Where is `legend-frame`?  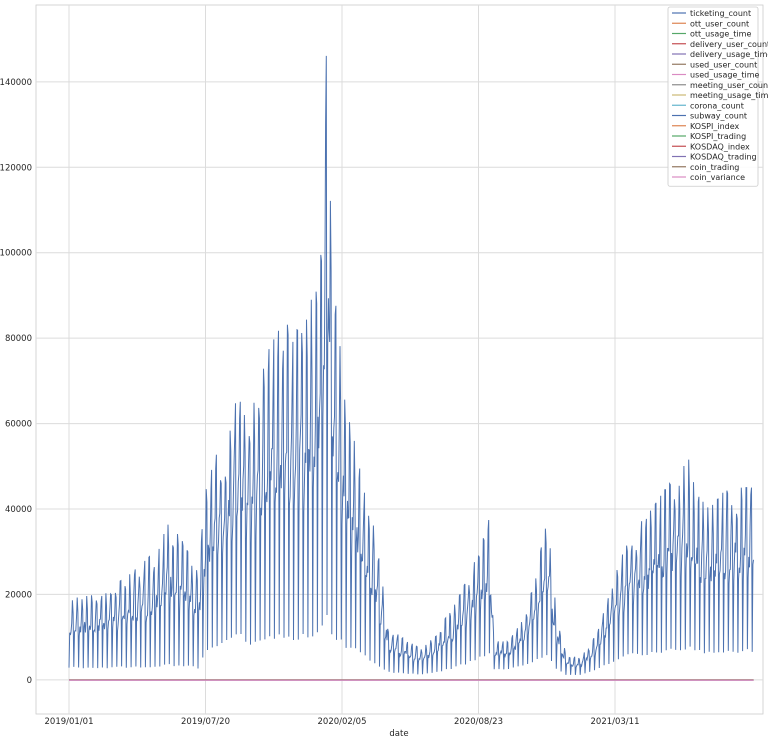
legend-frame is located at coordinates (713, 96).